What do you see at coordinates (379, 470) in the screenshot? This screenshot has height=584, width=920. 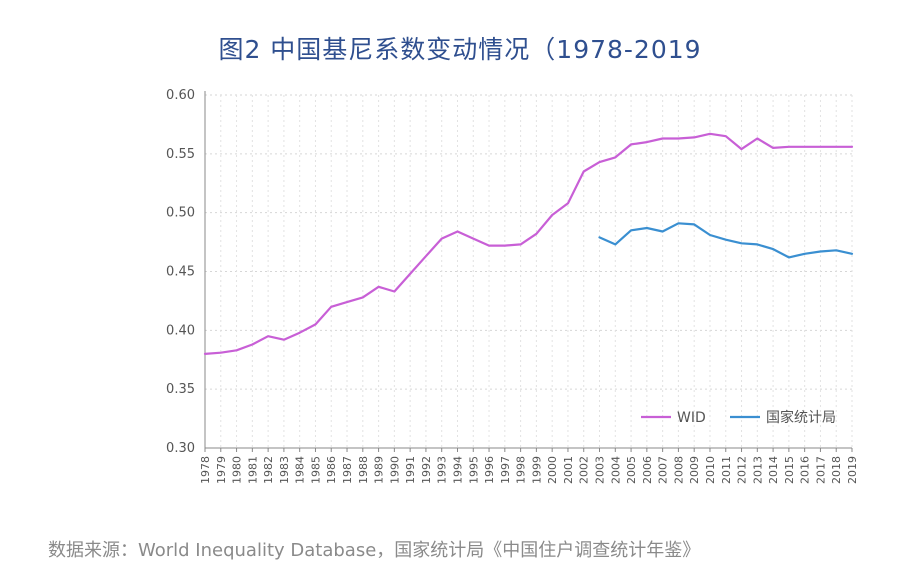 I see `x-tick-label: 1989` at bounding box center [379, 470].